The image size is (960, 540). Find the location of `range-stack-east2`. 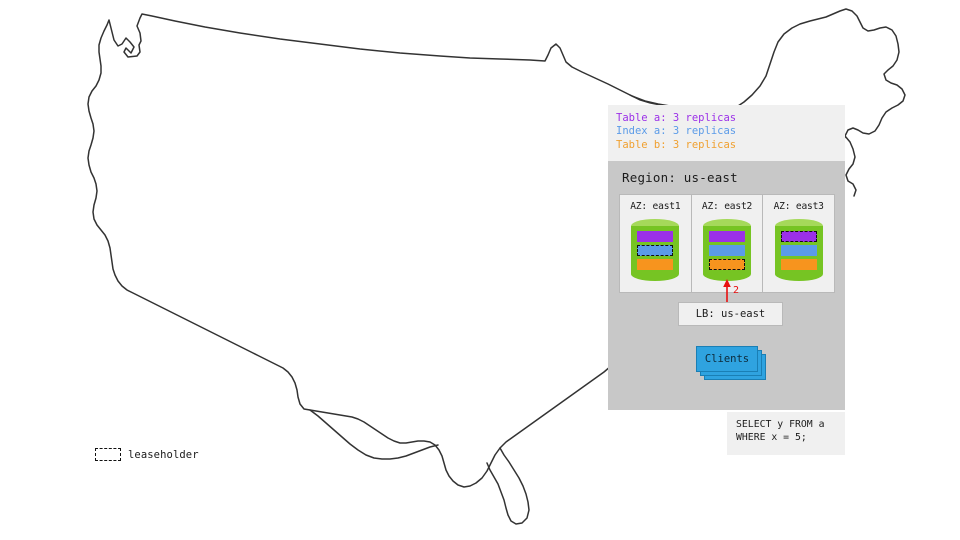

range-stack-east2 is located at coordinates (727, 250).